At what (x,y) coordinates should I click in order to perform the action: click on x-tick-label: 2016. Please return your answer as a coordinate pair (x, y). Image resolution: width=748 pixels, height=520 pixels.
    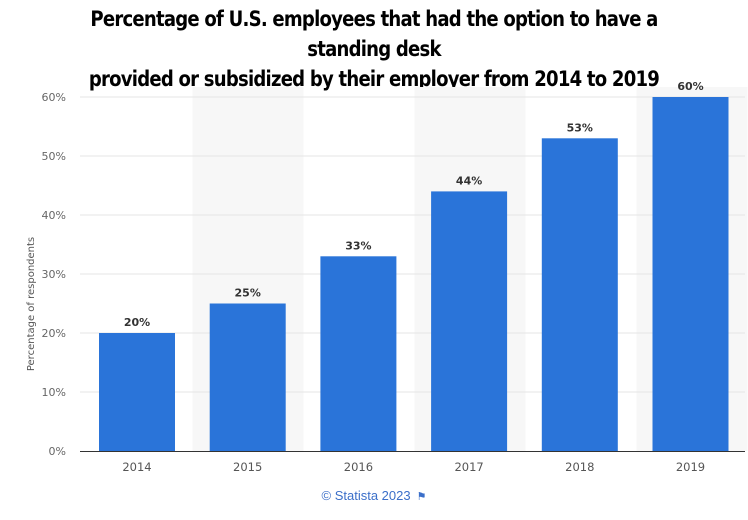
    Looking at the image, I should click on (358, 467).